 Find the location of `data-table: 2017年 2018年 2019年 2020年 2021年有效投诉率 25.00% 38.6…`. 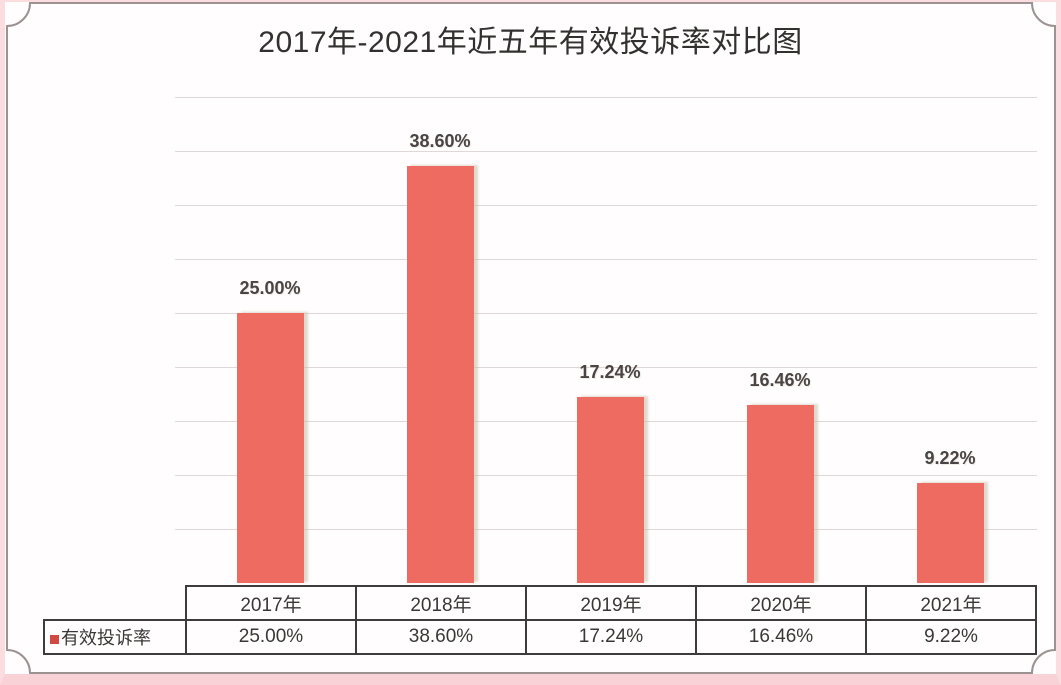

data-table: 2017年 2018年 2019年 2020年 2021年有效投诉率 25.00% 38.6… is located at coordinates (540, 620).